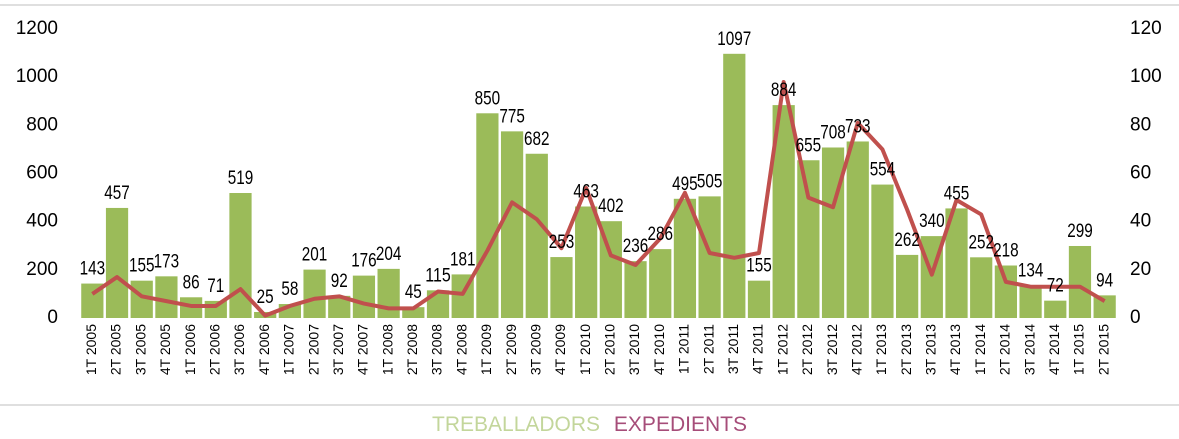  I want to click on x-tick-label: 2T 2012, so click(807, 349).